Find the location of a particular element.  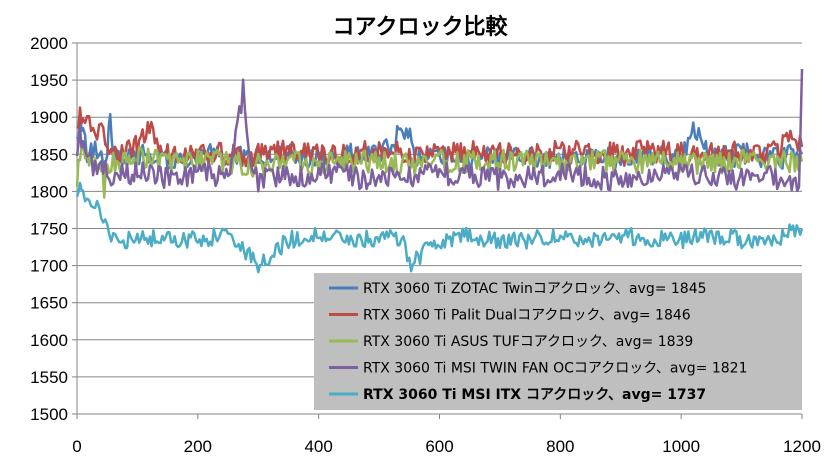

x-tick-label: 400 is located at coordinates (318, 446).